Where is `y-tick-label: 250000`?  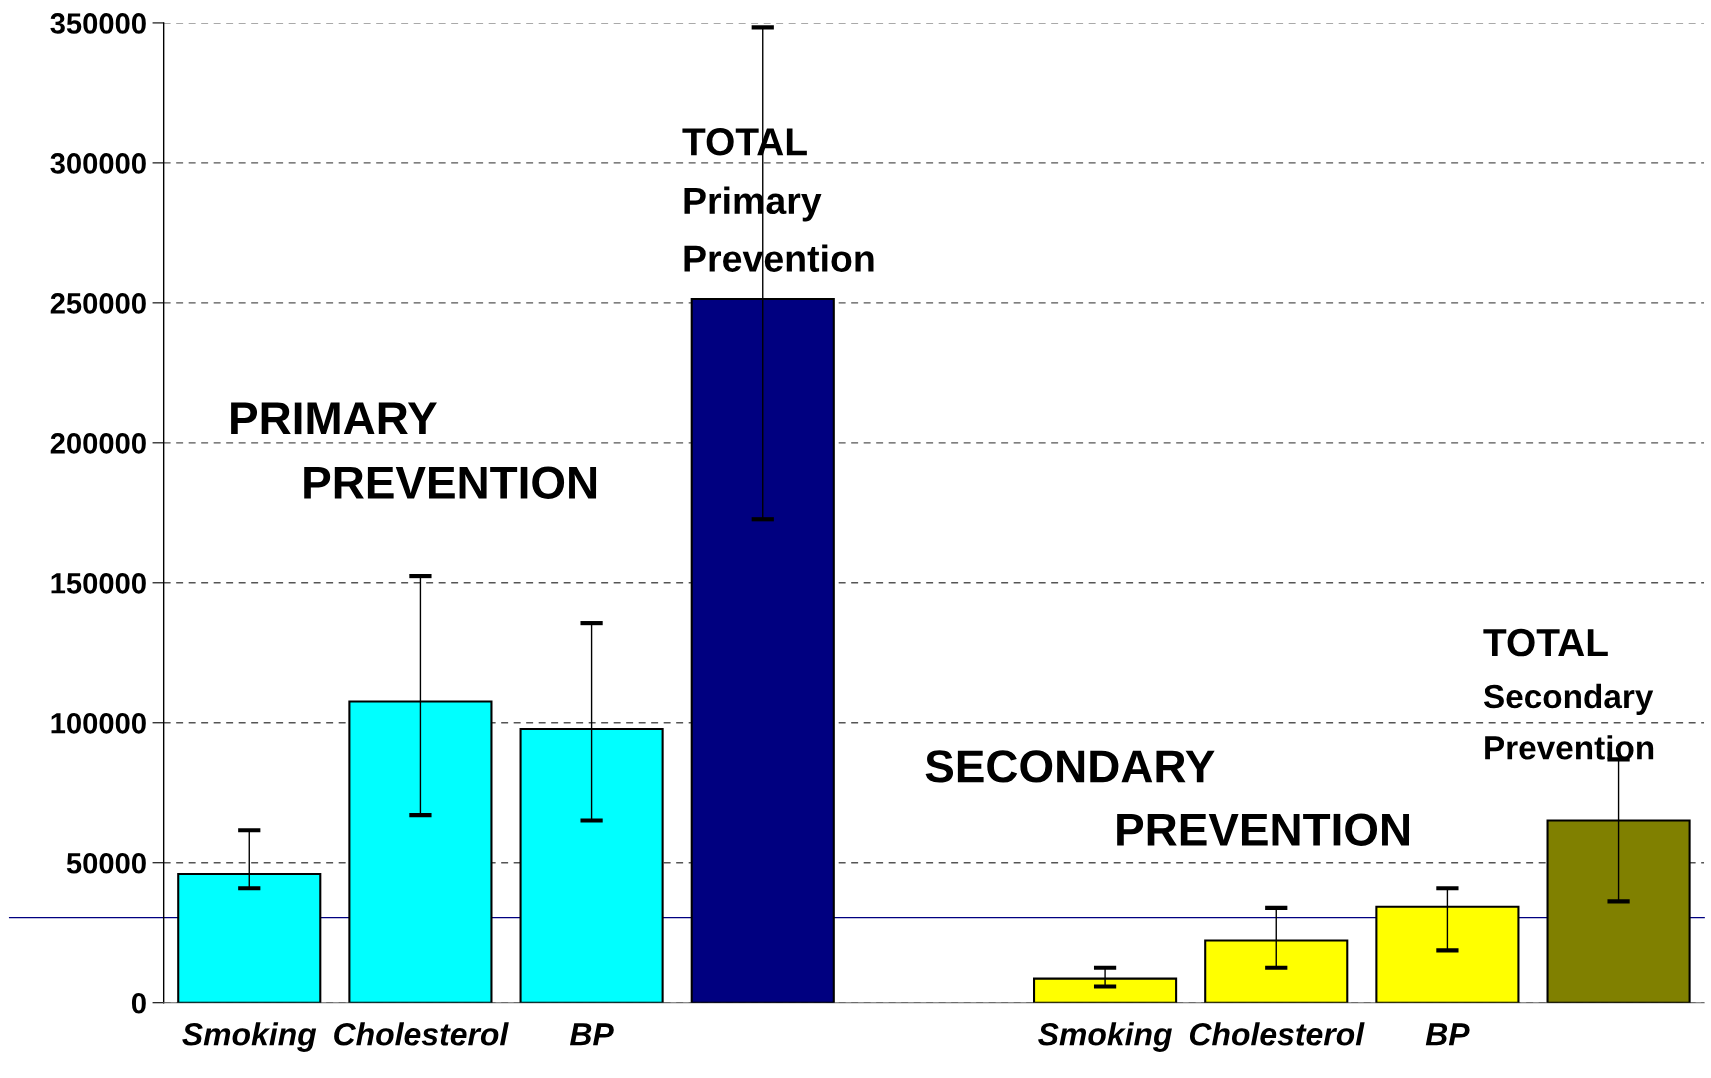 y-tick-label: 250000 is located at coordinates (98, 303).